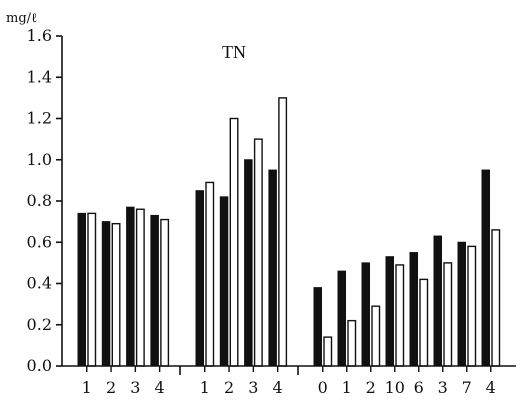  I want to click on y-tick-label: 0.8, so click(39, 200).